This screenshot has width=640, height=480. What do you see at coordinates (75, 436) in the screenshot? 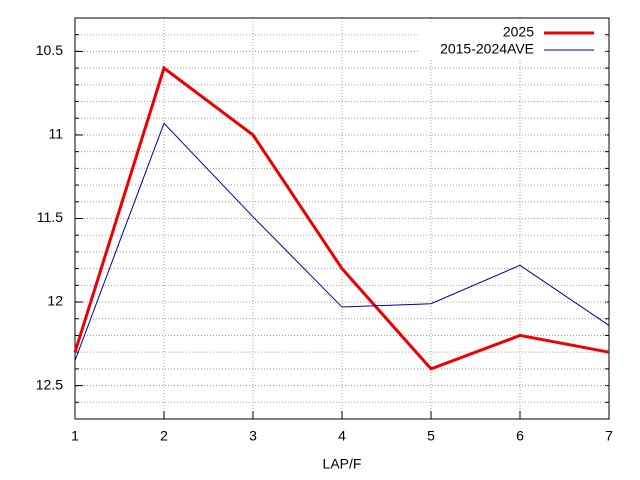
I see `x-tick-label: 1` at bounding box center [75, 436].